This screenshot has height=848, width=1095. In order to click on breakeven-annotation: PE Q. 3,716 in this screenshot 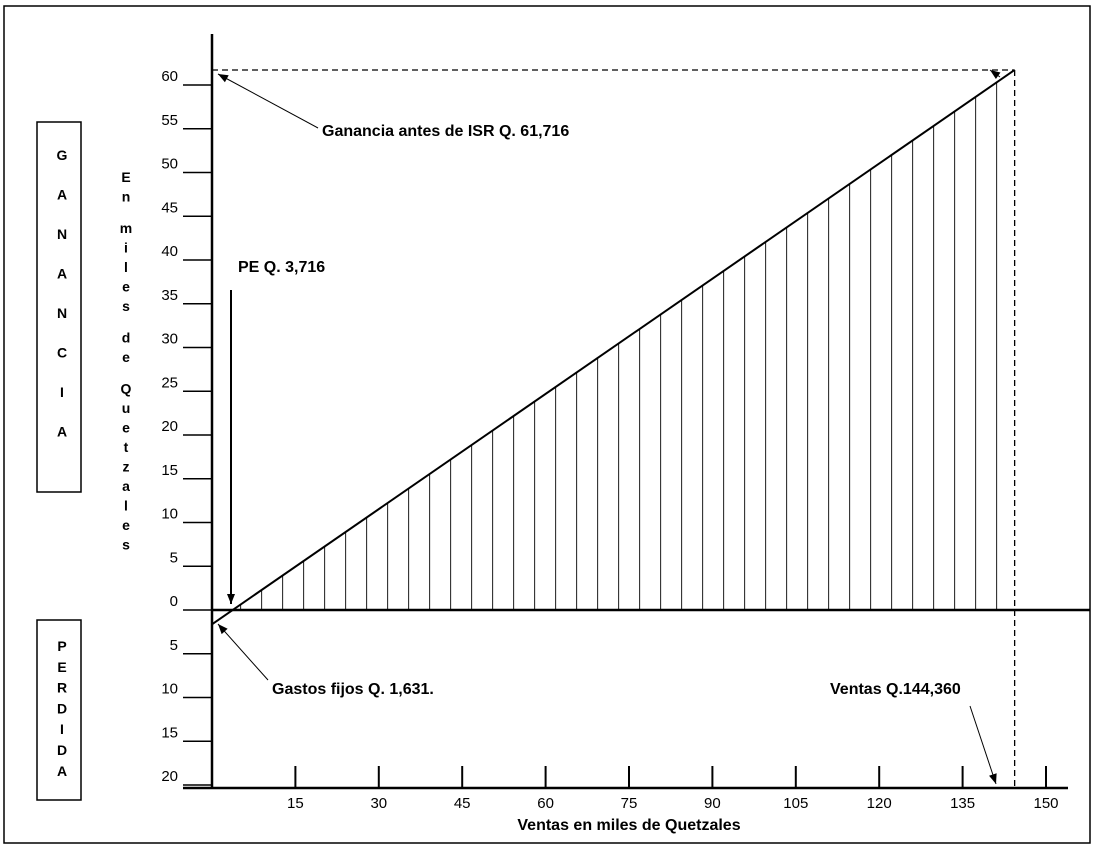, I will do `click(281, 267)`.